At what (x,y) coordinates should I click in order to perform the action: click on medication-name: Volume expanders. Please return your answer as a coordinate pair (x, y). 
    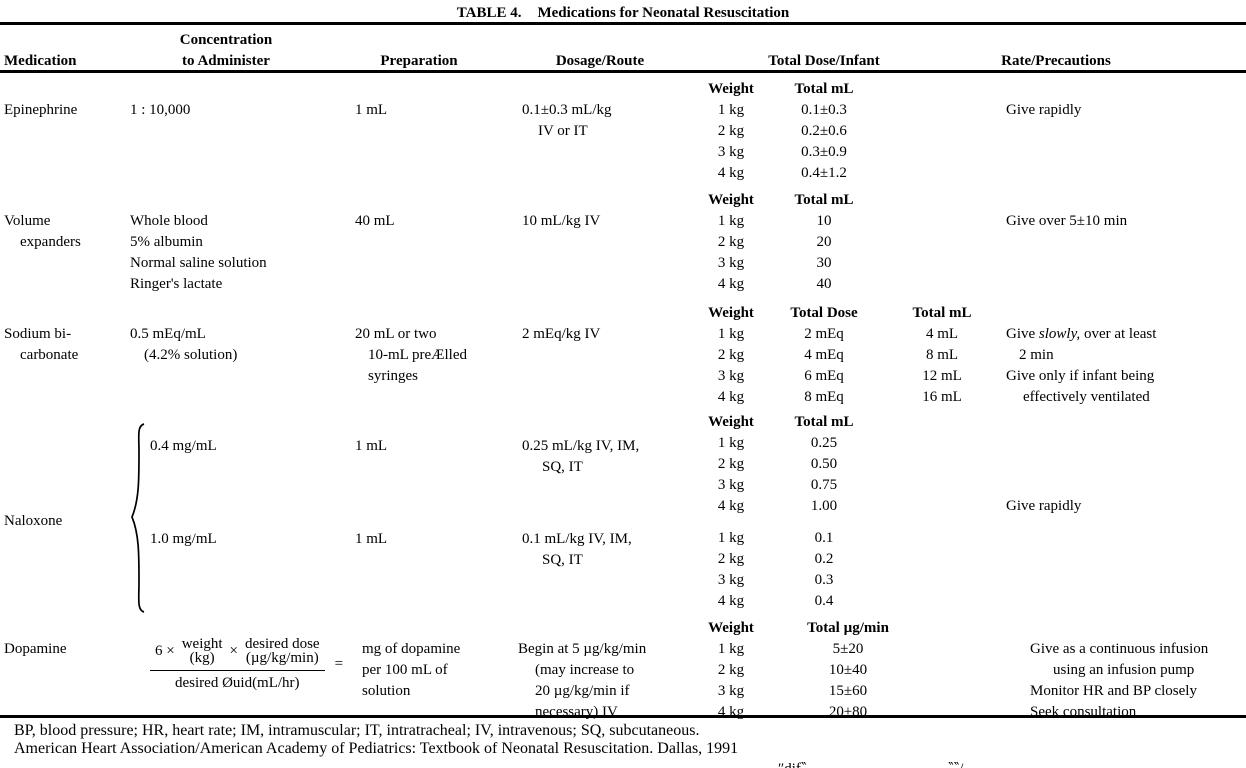
    Looking at the image, I should click on (42, 231).